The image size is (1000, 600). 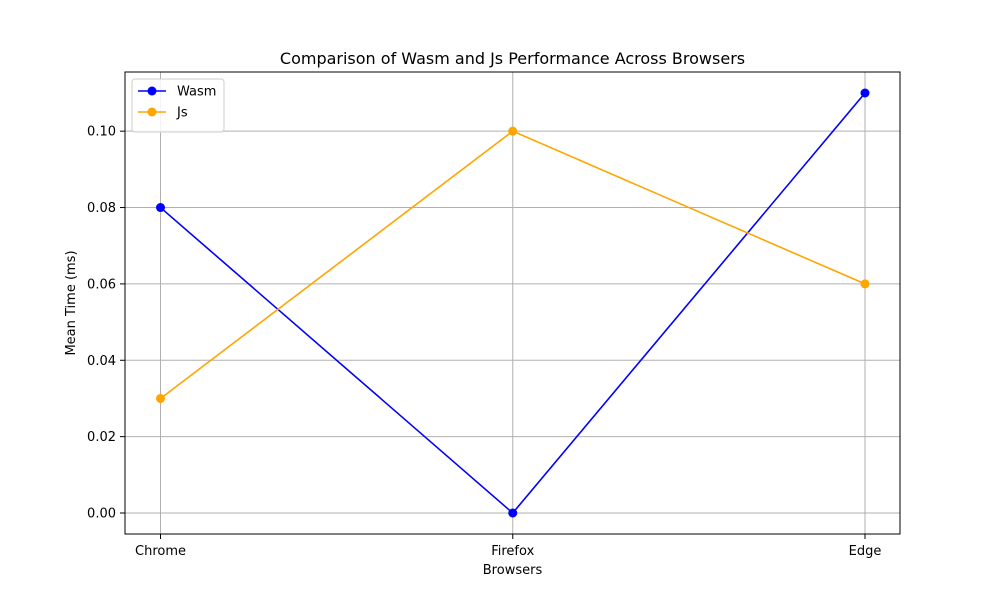 What do you see at coordinates (160, 551) in the screenshot?
I see `x-tick-label: Chrome` at bounding box center [160, 551].